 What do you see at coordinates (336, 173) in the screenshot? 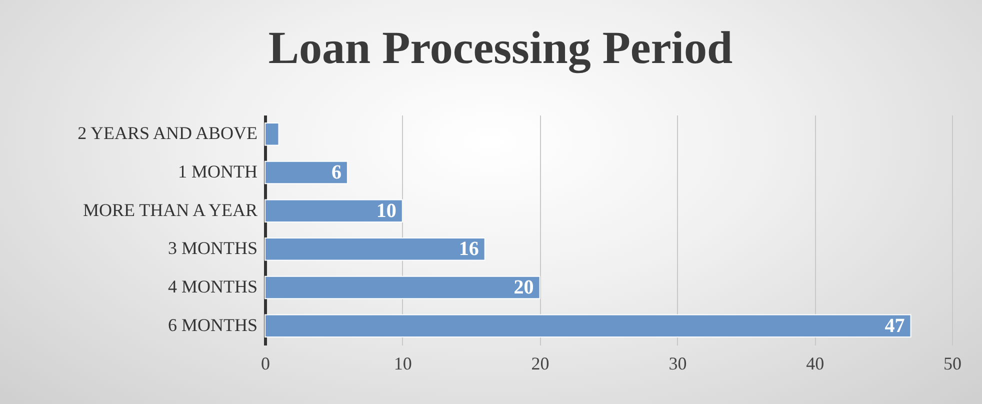
I see `data-label: 6` at bounding box center [336, 173].